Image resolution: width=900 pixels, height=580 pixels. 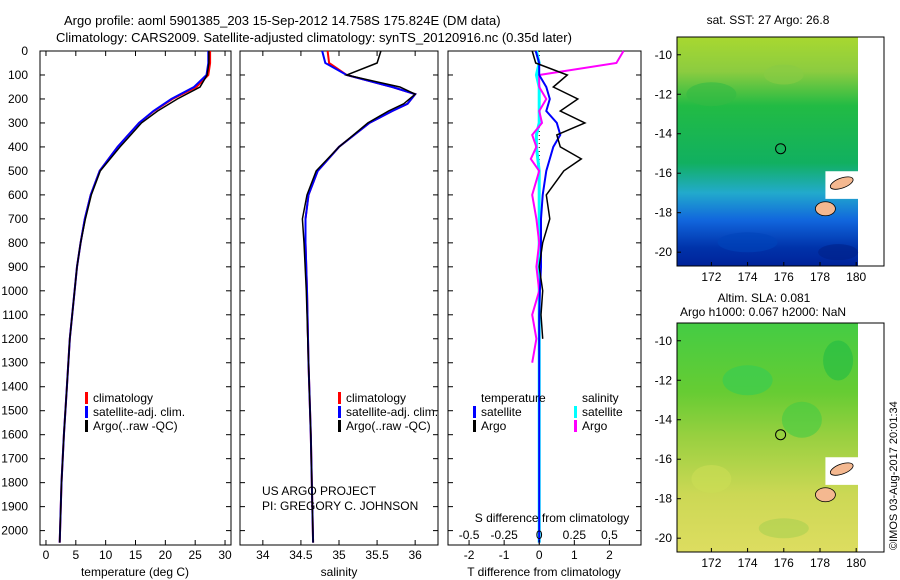 What do you see at coordinates (339, 555) in the screenshot?
I see `salinity-tick-label: 35` at bounding box center [339, 555].